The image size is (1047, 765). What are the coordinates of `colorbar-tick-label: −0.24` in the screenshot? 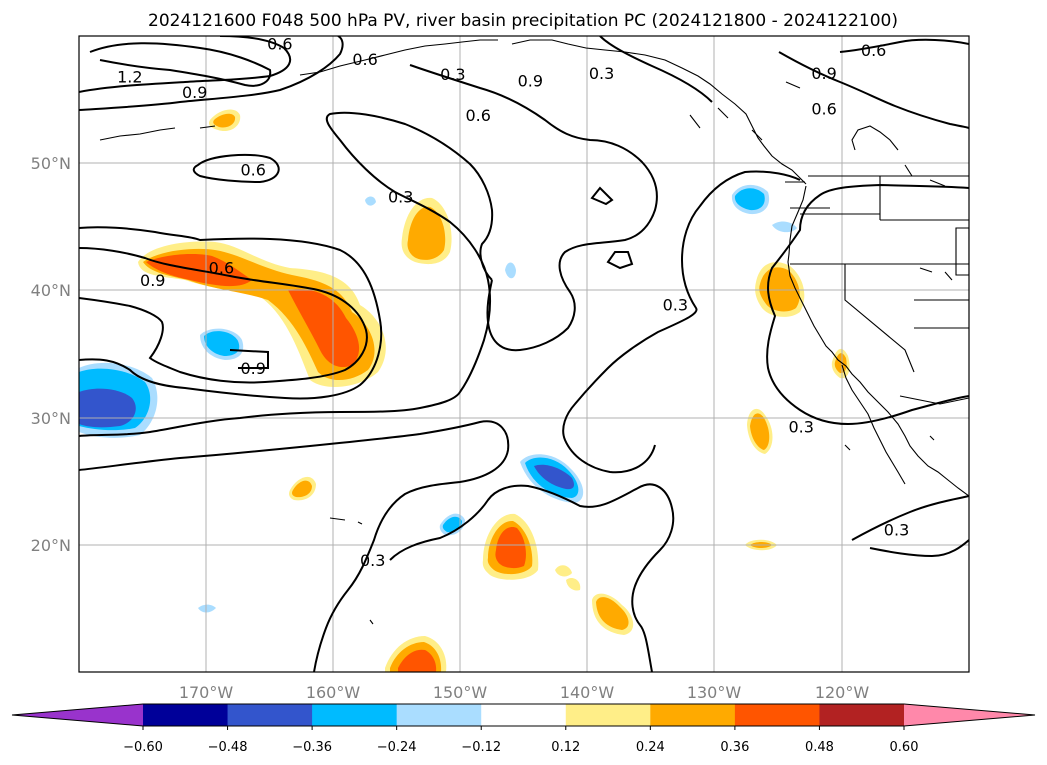 It's located at (397, 747).